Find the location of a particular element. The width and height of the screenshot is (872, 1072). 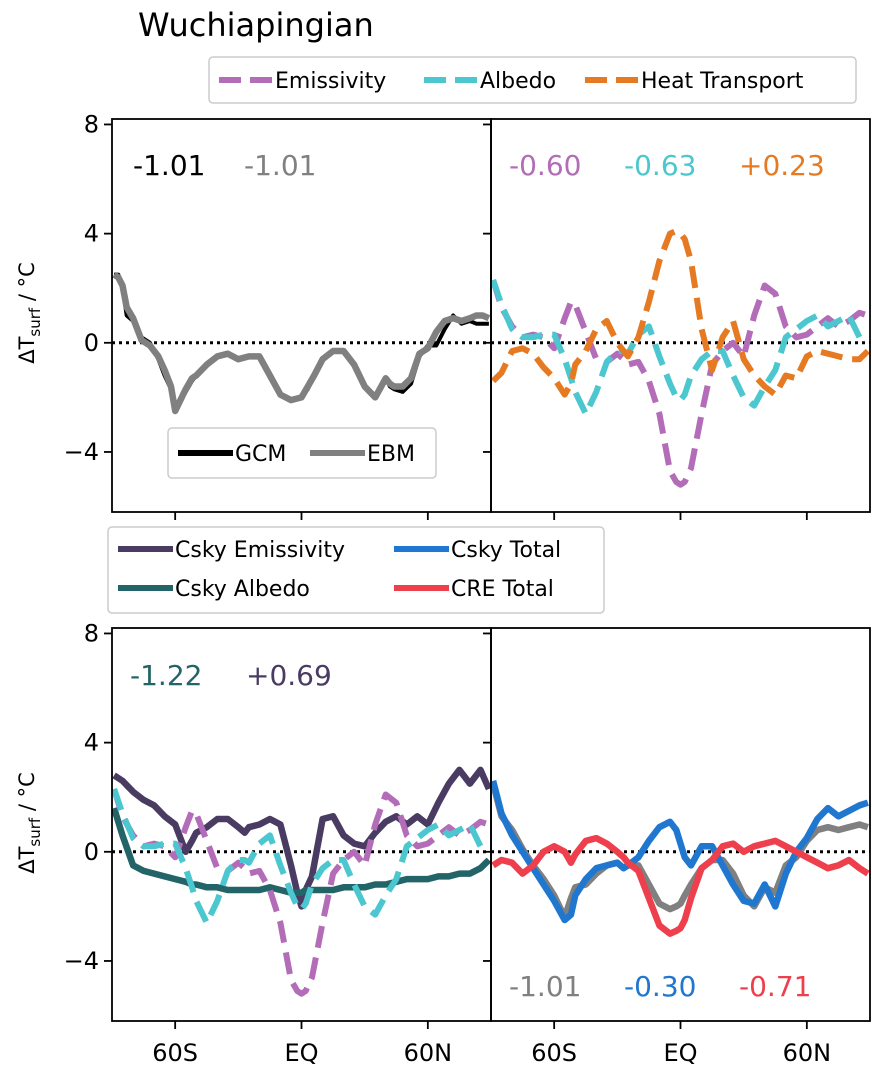

legend-top: Emissivity Albedo Heat Transport is located at coordinates (532, 80).